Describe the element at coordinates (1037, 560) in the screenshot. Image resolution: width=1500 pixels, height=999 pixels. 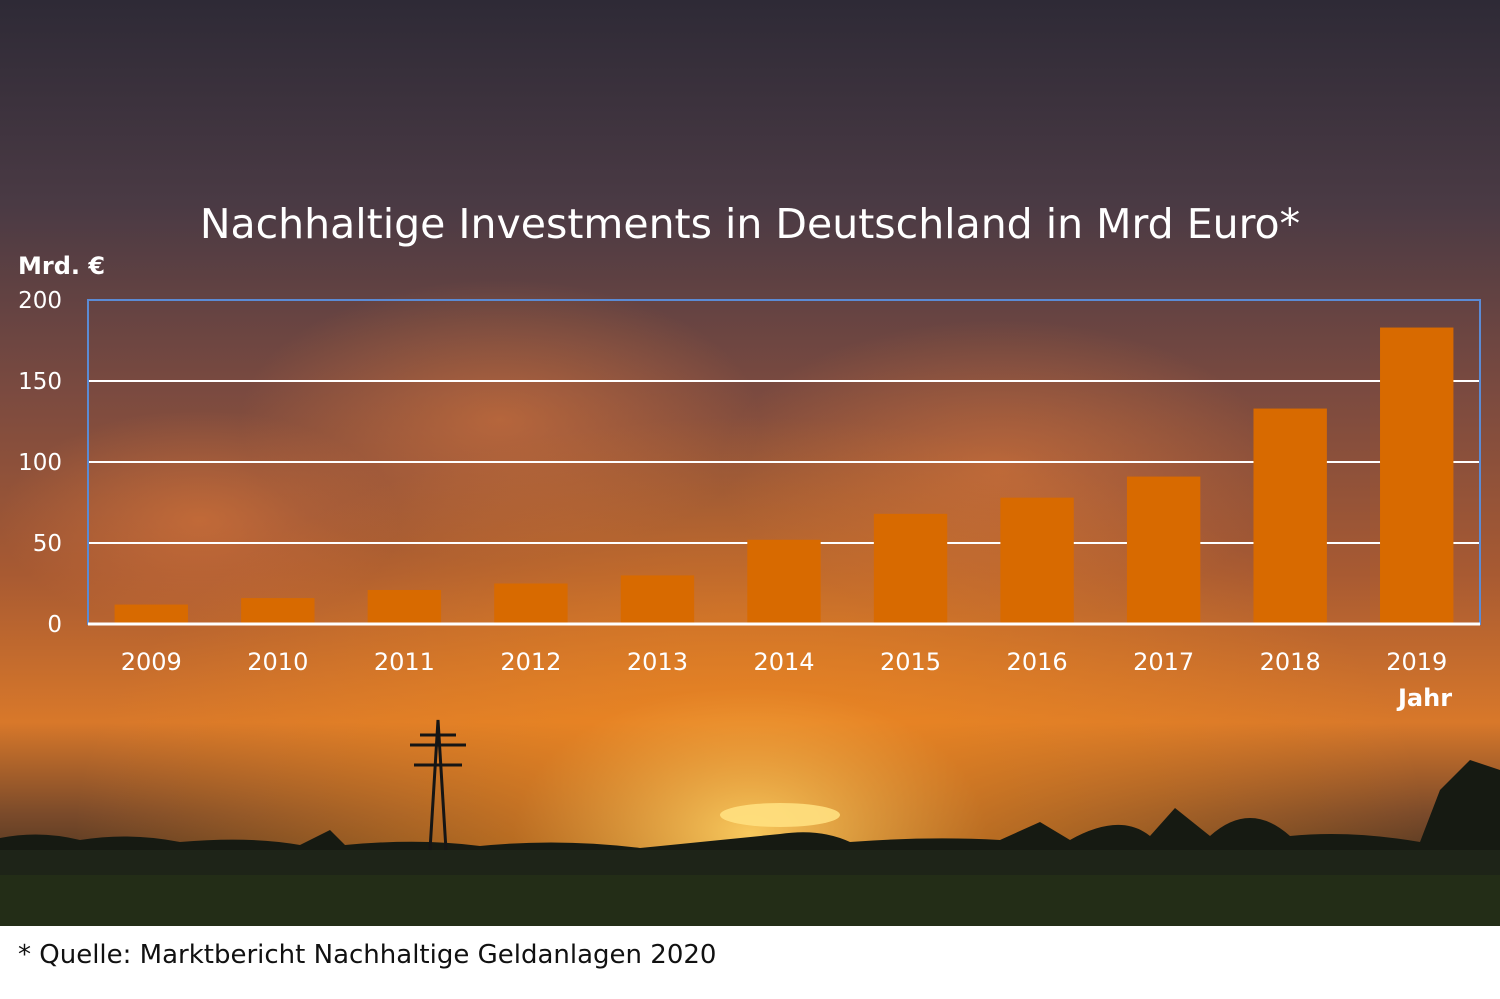
I see `bar-2016` at that location.